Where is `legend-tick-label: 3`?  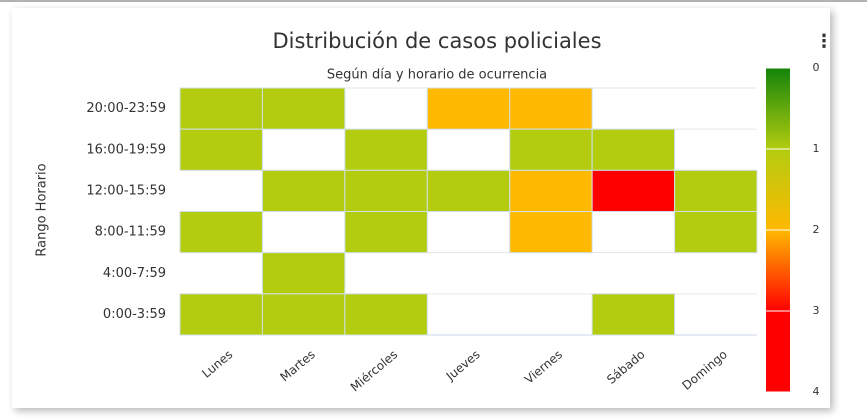
legend-tick-label: 3 is located at coordinates (816, 310).